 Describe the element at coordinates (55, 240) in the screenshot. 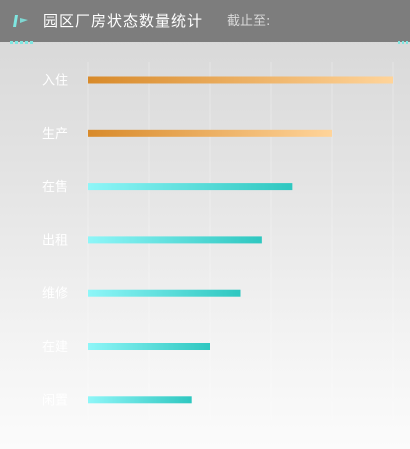

I see `category-label: 出租` at that location.